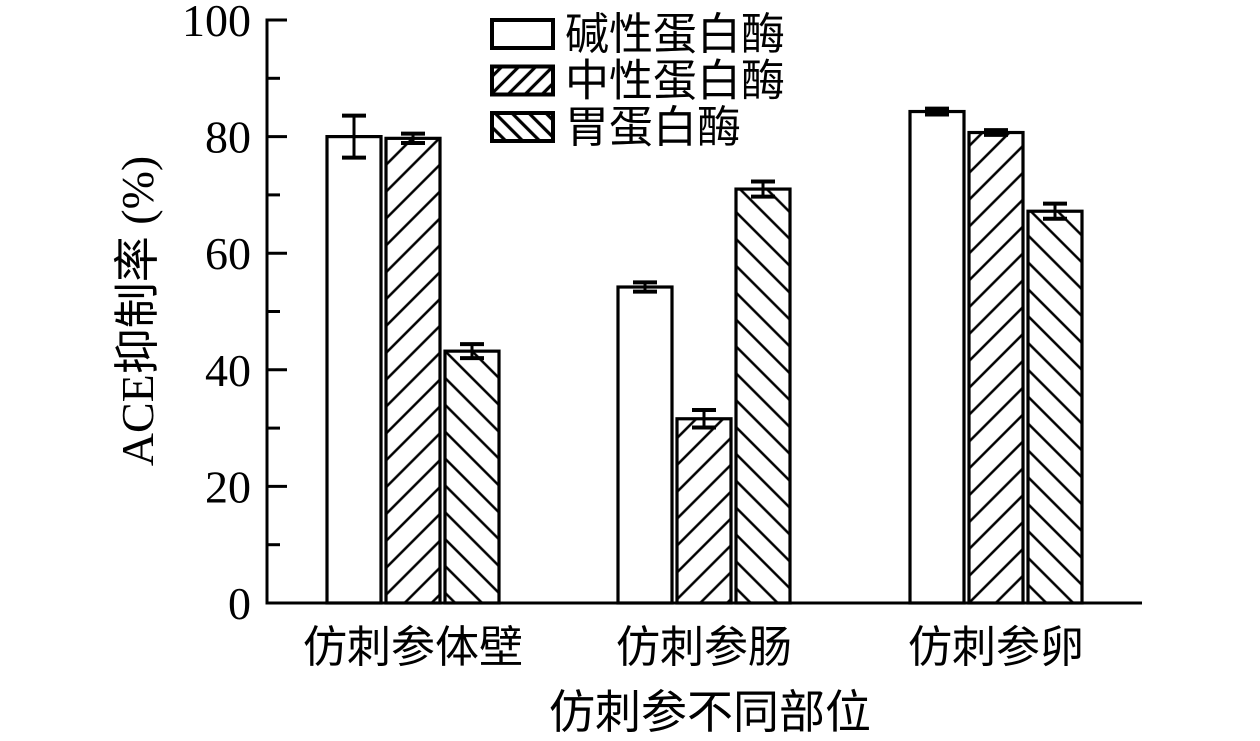  Describe the element at coordinates (704, 647) in the screenshot. I see `category-label: 仿刺参肠` at that location.